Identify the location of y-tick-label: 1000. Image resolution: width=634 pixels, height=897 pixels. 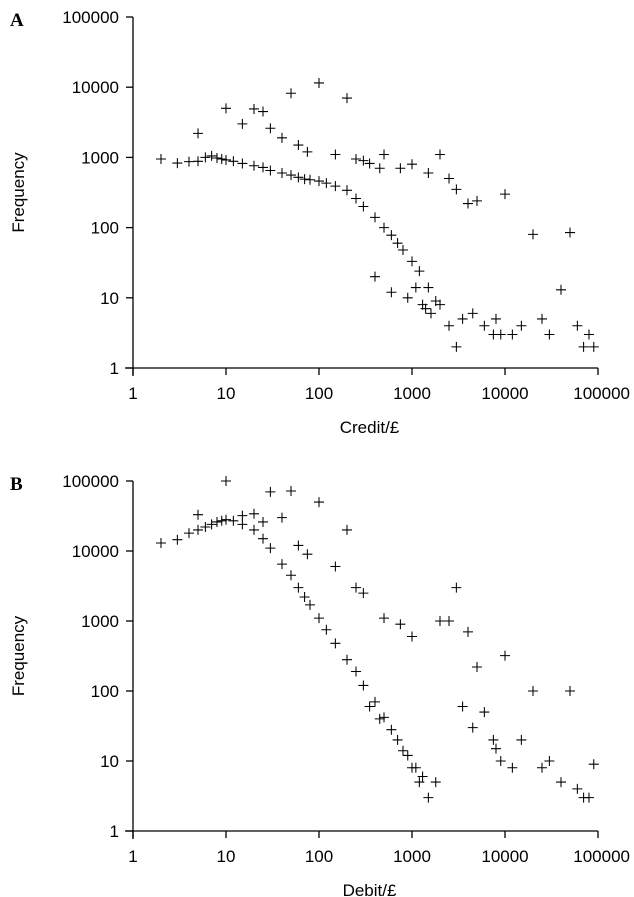
(100, 157).